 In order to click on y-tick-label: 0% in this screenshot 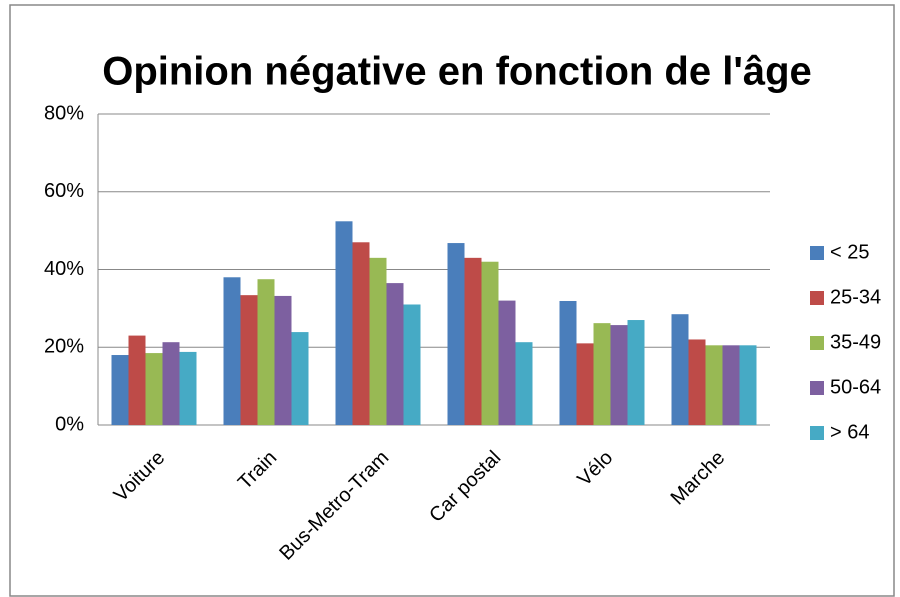, I will do `click(69, 424)`.